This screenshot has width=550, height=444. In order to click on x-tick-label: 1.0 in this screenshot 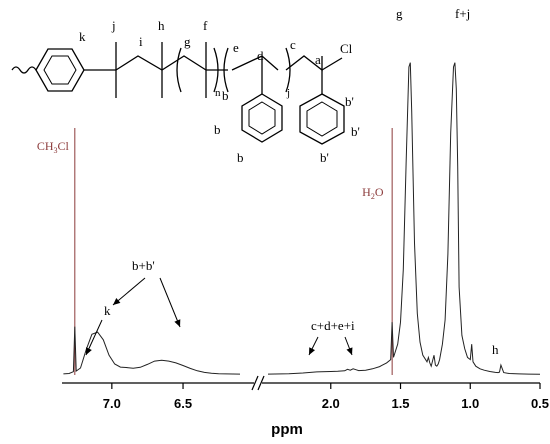, I will do `click(470, 403)`.